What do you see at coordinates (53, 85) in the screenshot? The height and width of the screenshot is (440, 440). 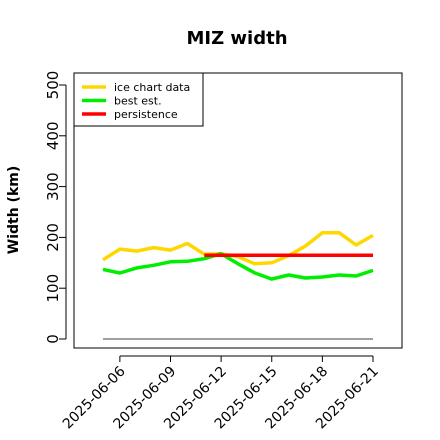 I see `y-tick-label: 500` at bounding box center [53, 85].